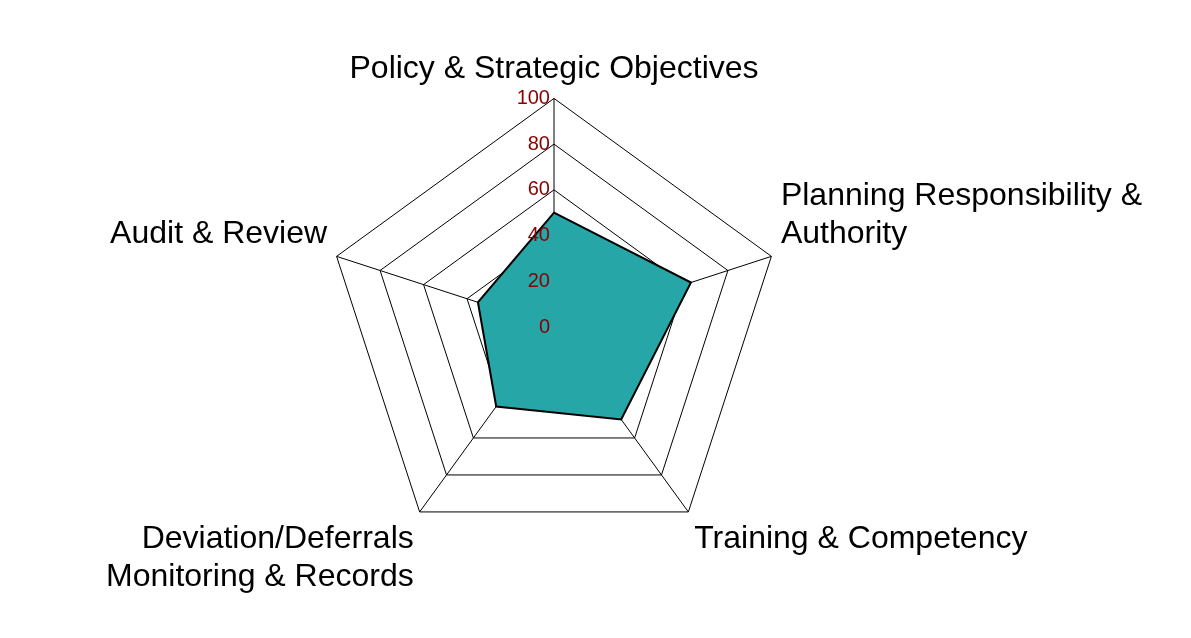  I want to click on y-tick-label: 60, so click(538, 188).